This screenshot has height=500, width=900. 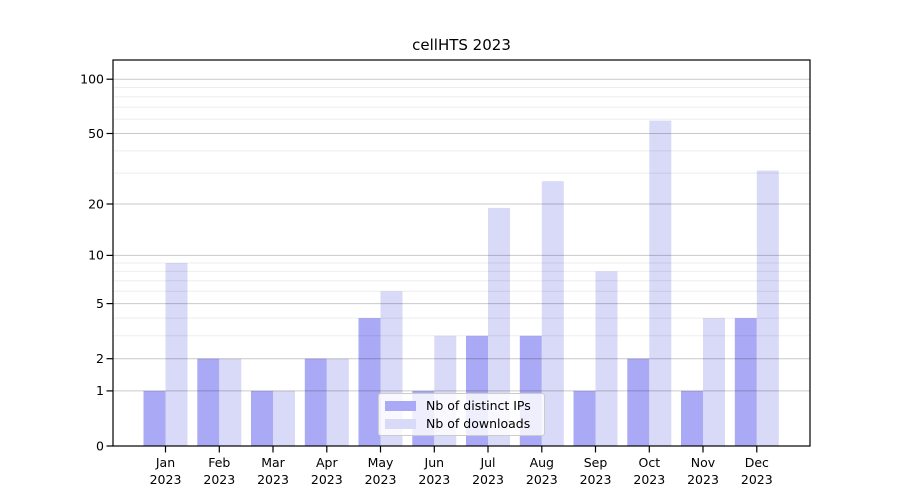 What do you see at coordinates (649, 471) in the screenshot?
I see `x-tick-label: Oct 2023` at bounding box center [649, 471].